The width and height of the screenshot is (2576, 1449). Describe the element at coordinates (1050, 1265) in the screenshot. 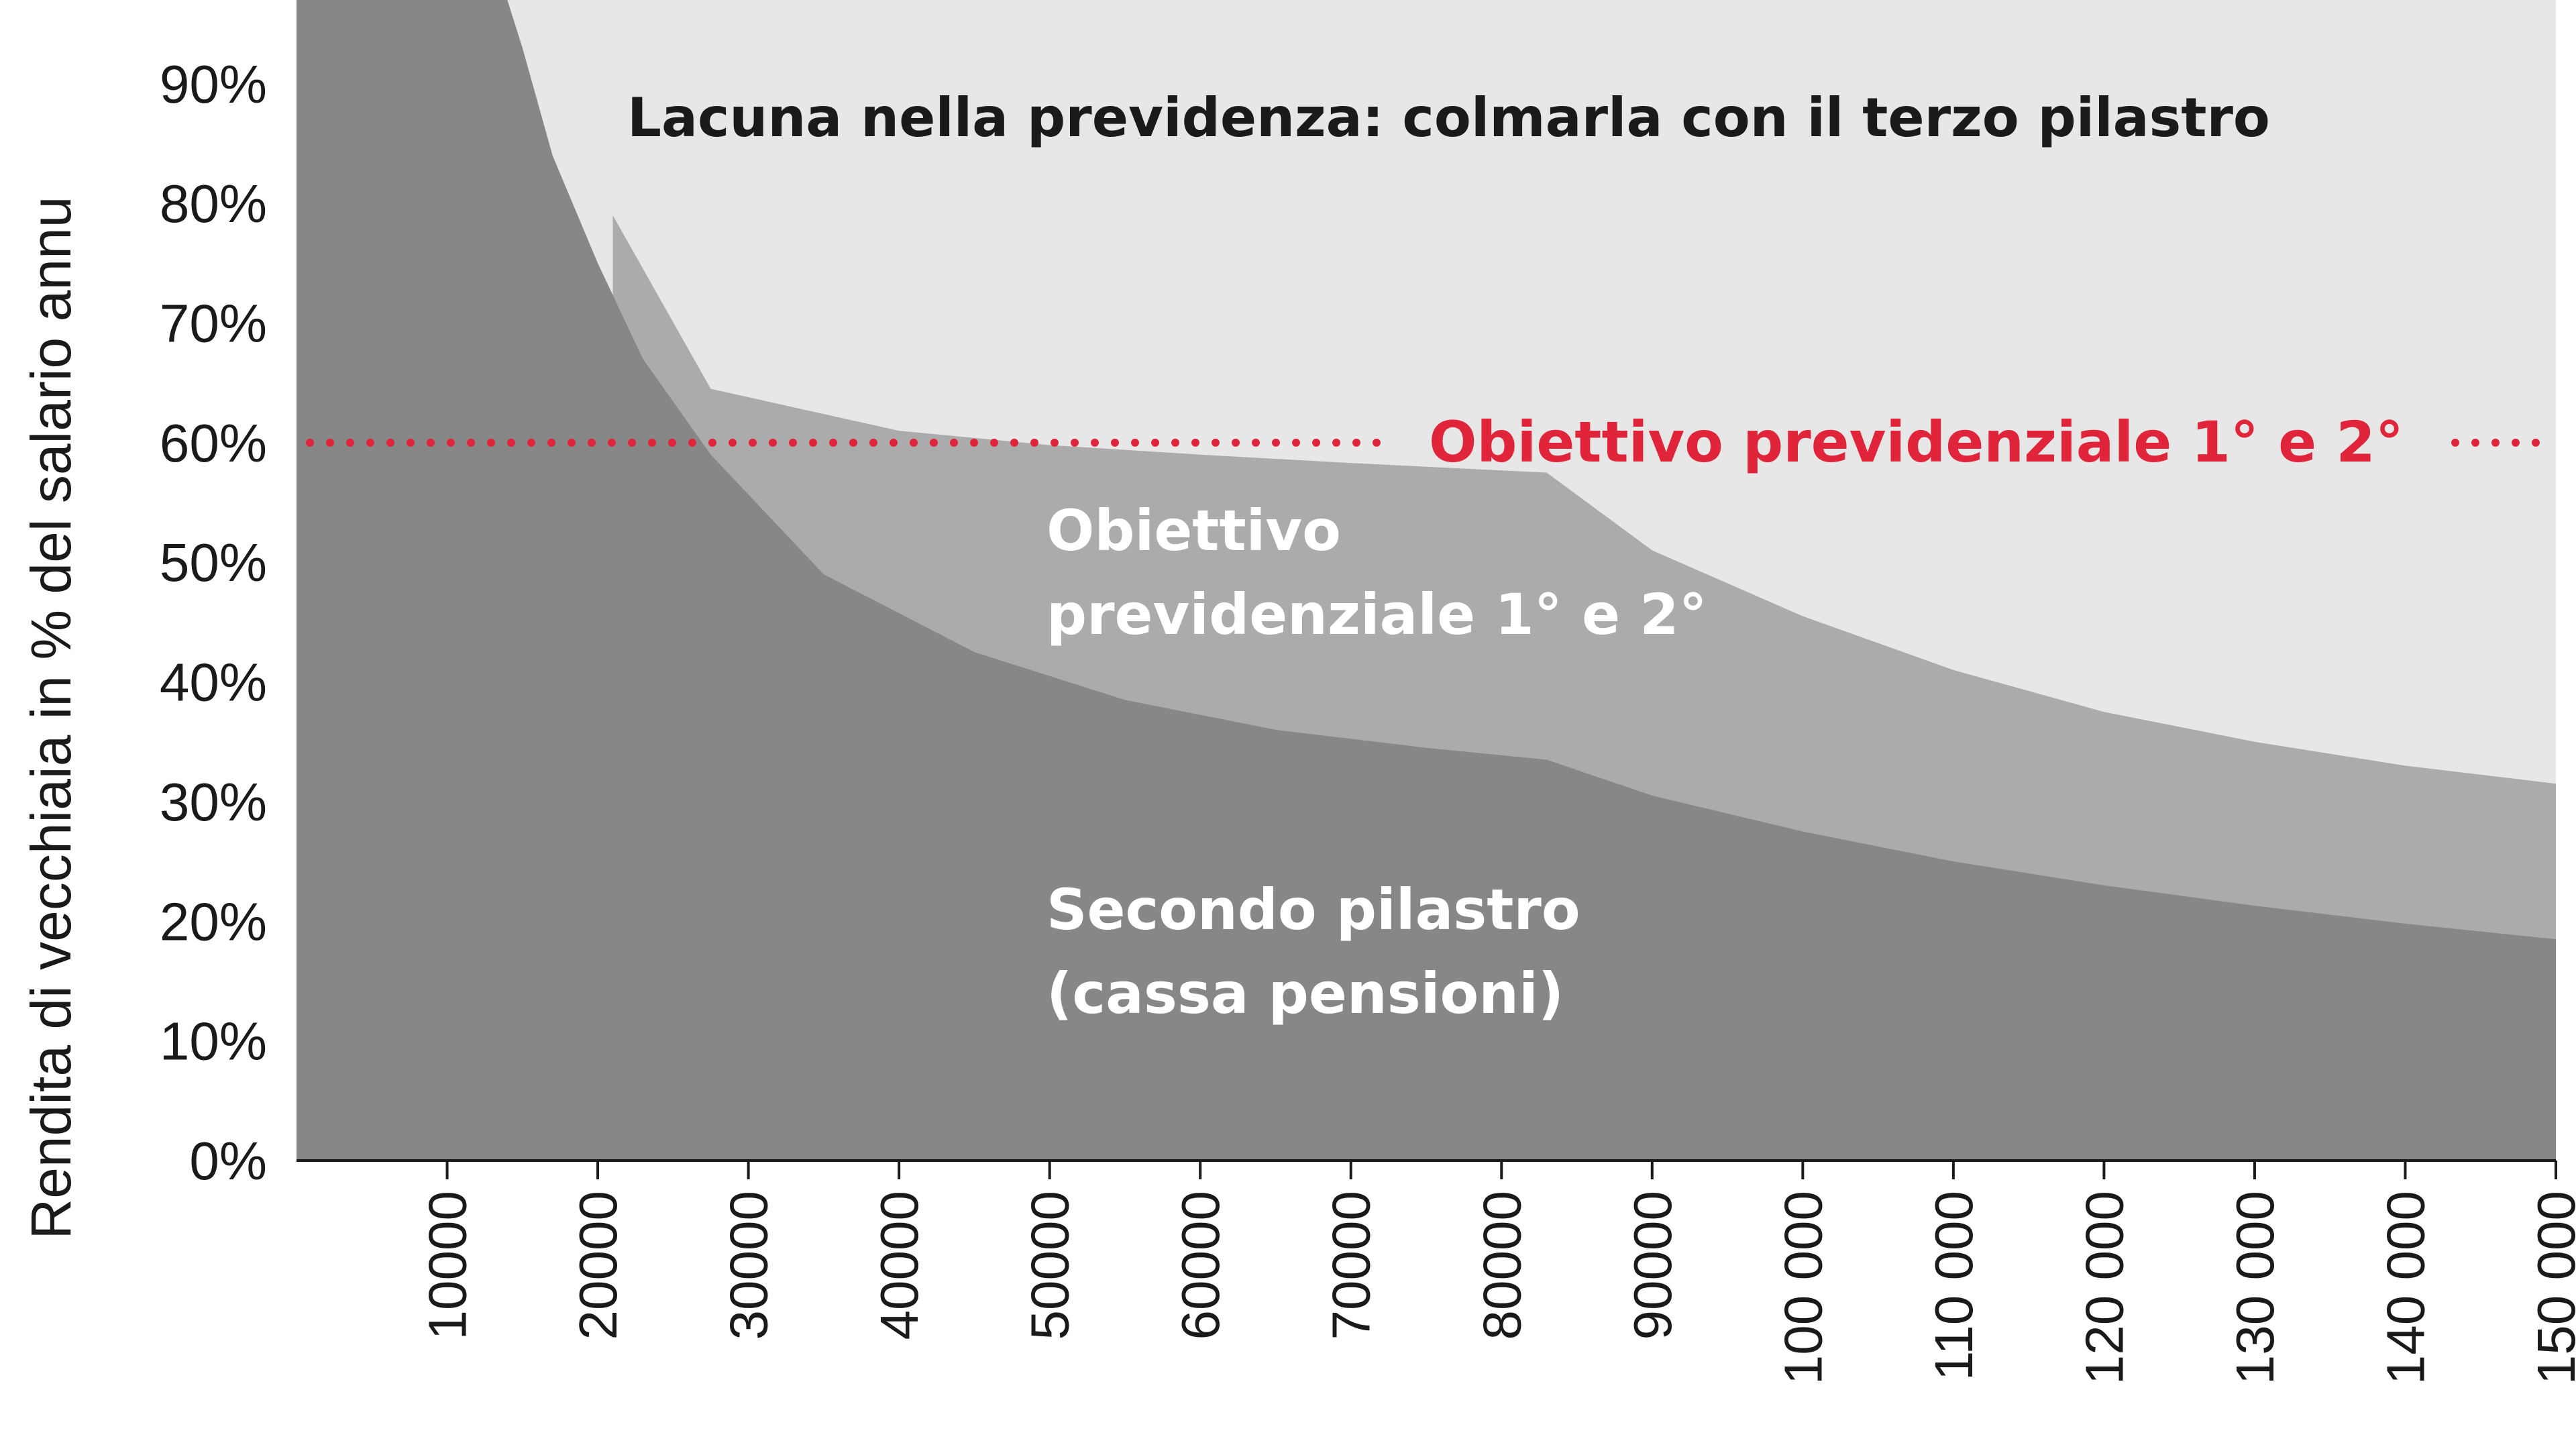

I see `x-tick-label: 50000` at that location.